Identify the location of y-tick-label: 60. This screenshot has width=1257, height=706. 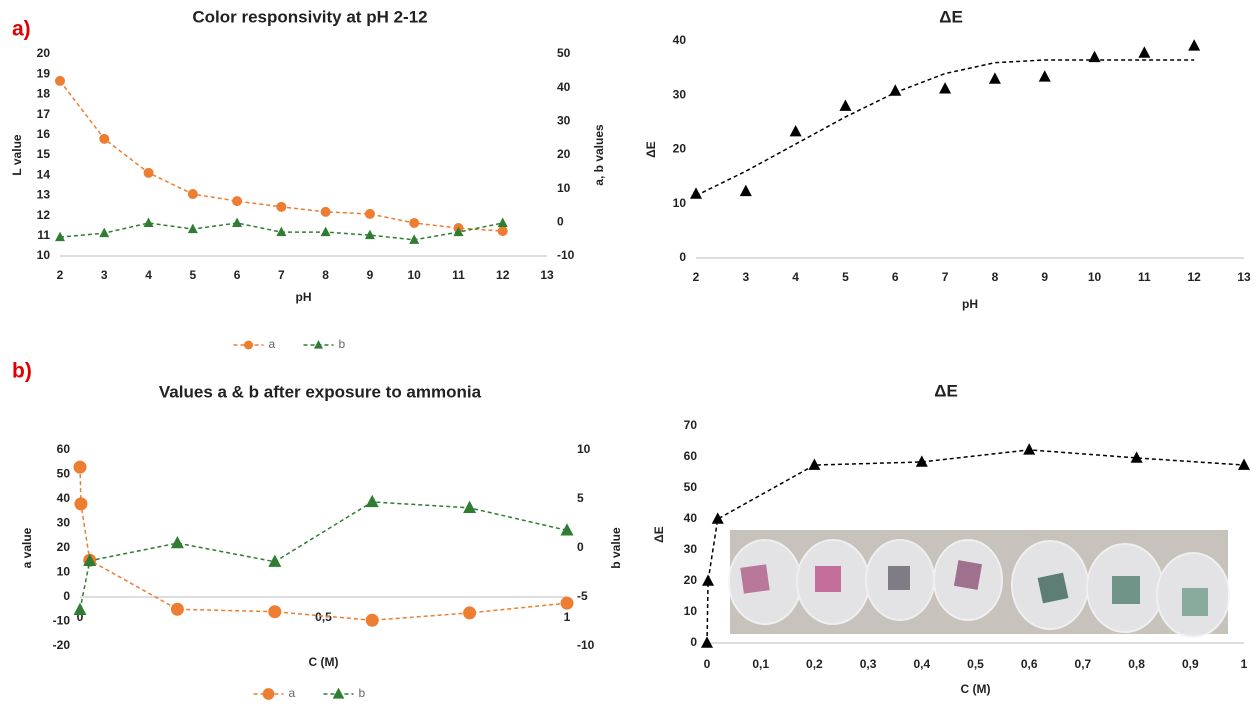
(64, 449).